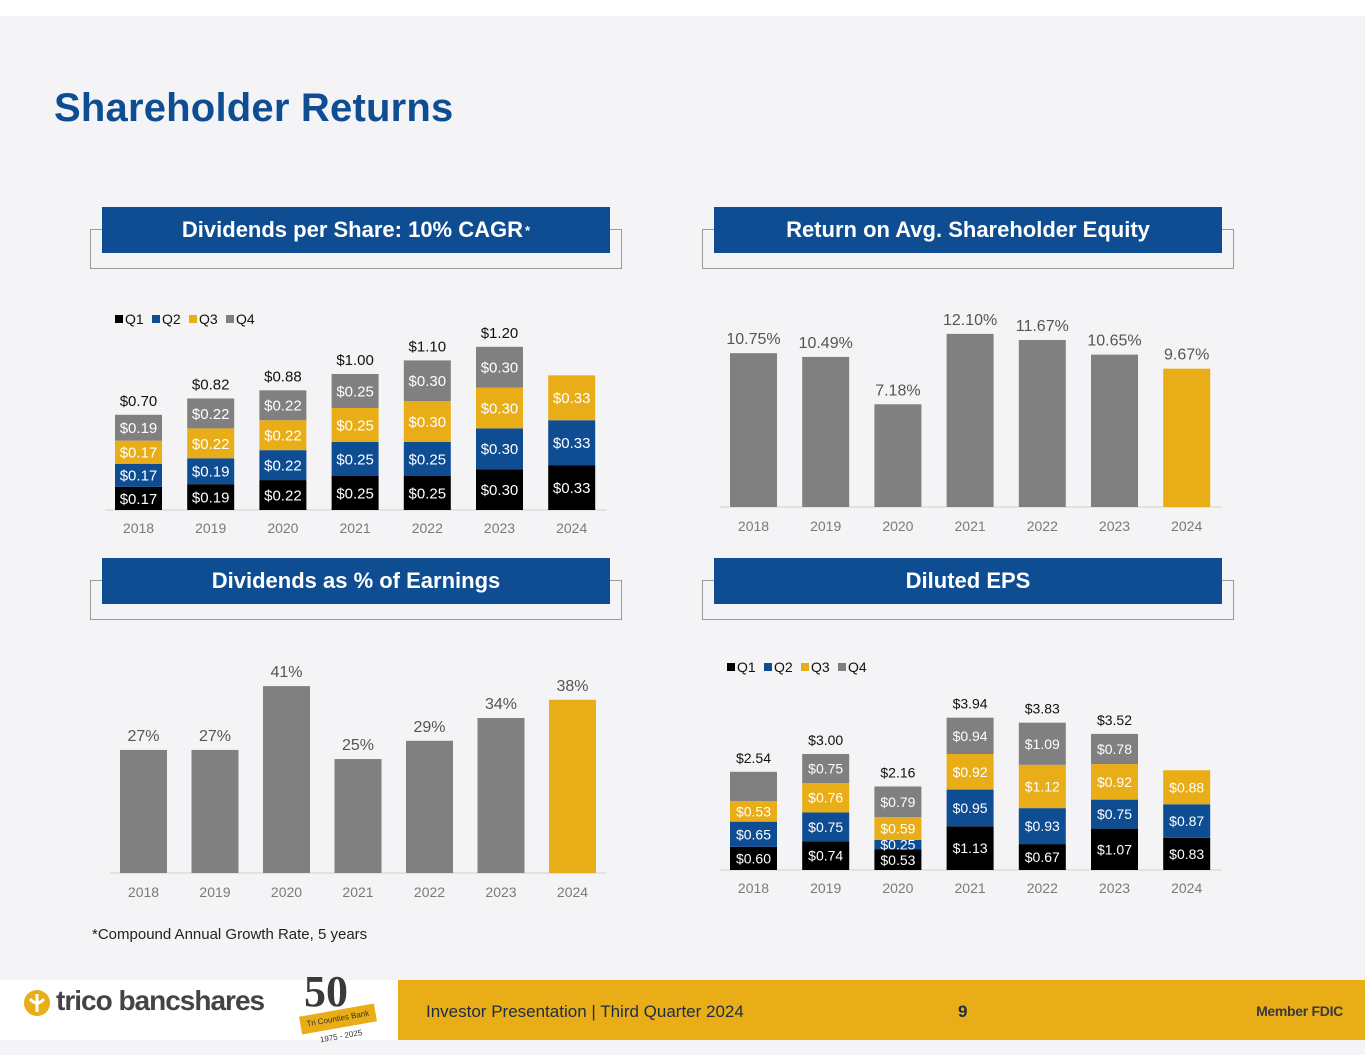  Describe the element at coordinates (171, 319) in the screenshot. I see `legend-label: Q2` at that location.